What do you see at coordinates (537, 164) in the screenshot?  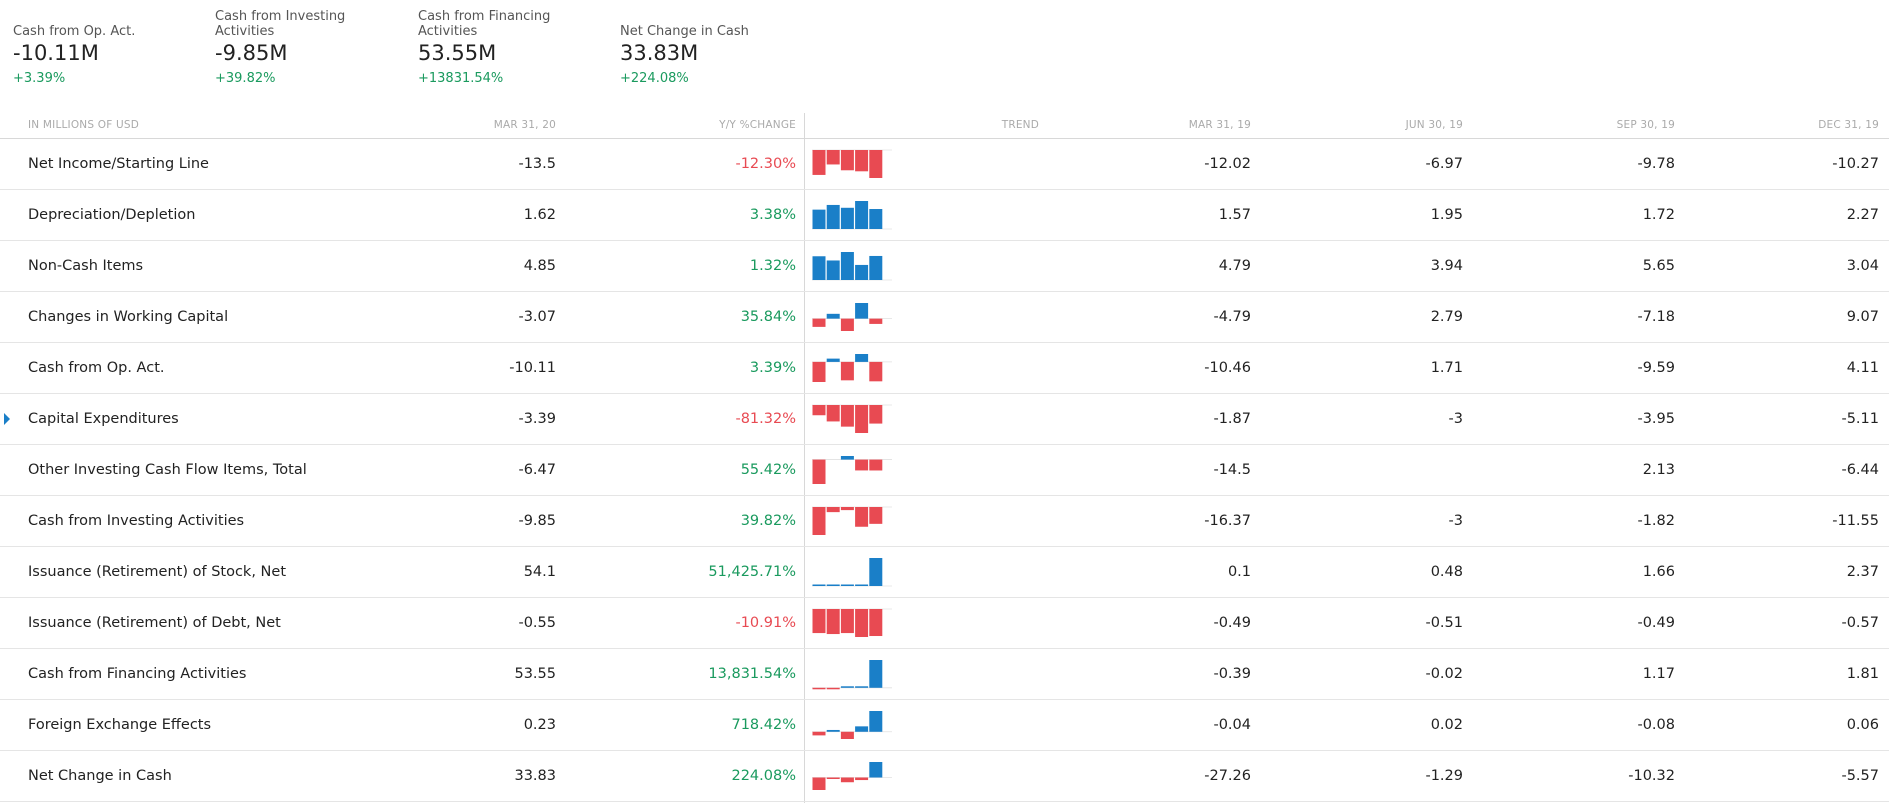 I see `cell-current: -13.5` at bounding box center [537, 164].